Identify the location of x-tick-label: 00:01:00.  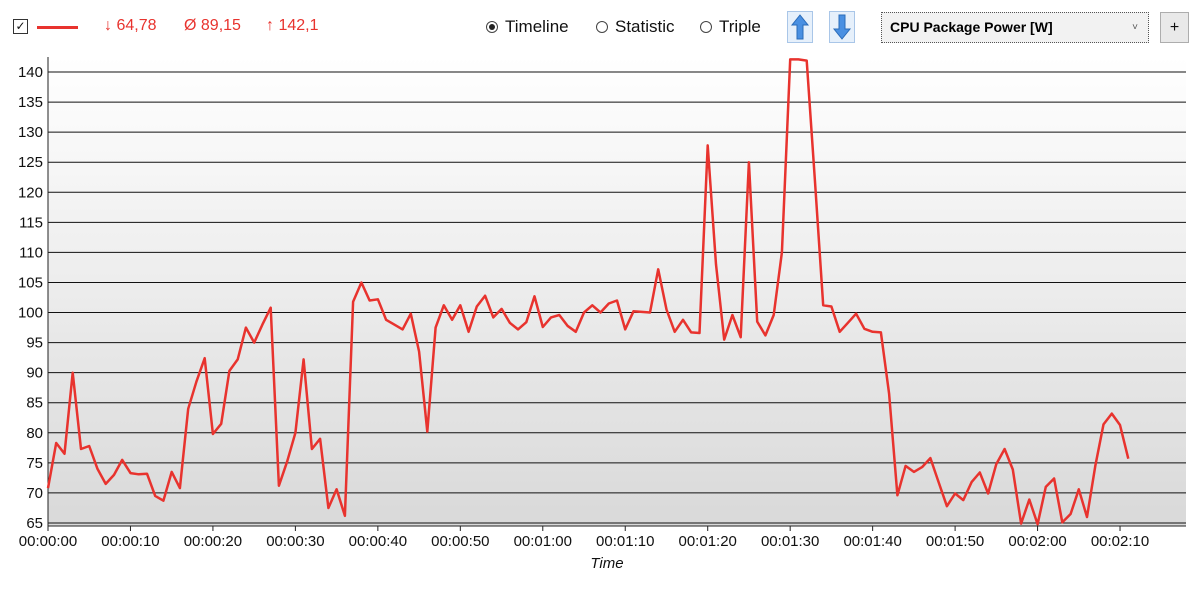
(543, 541).